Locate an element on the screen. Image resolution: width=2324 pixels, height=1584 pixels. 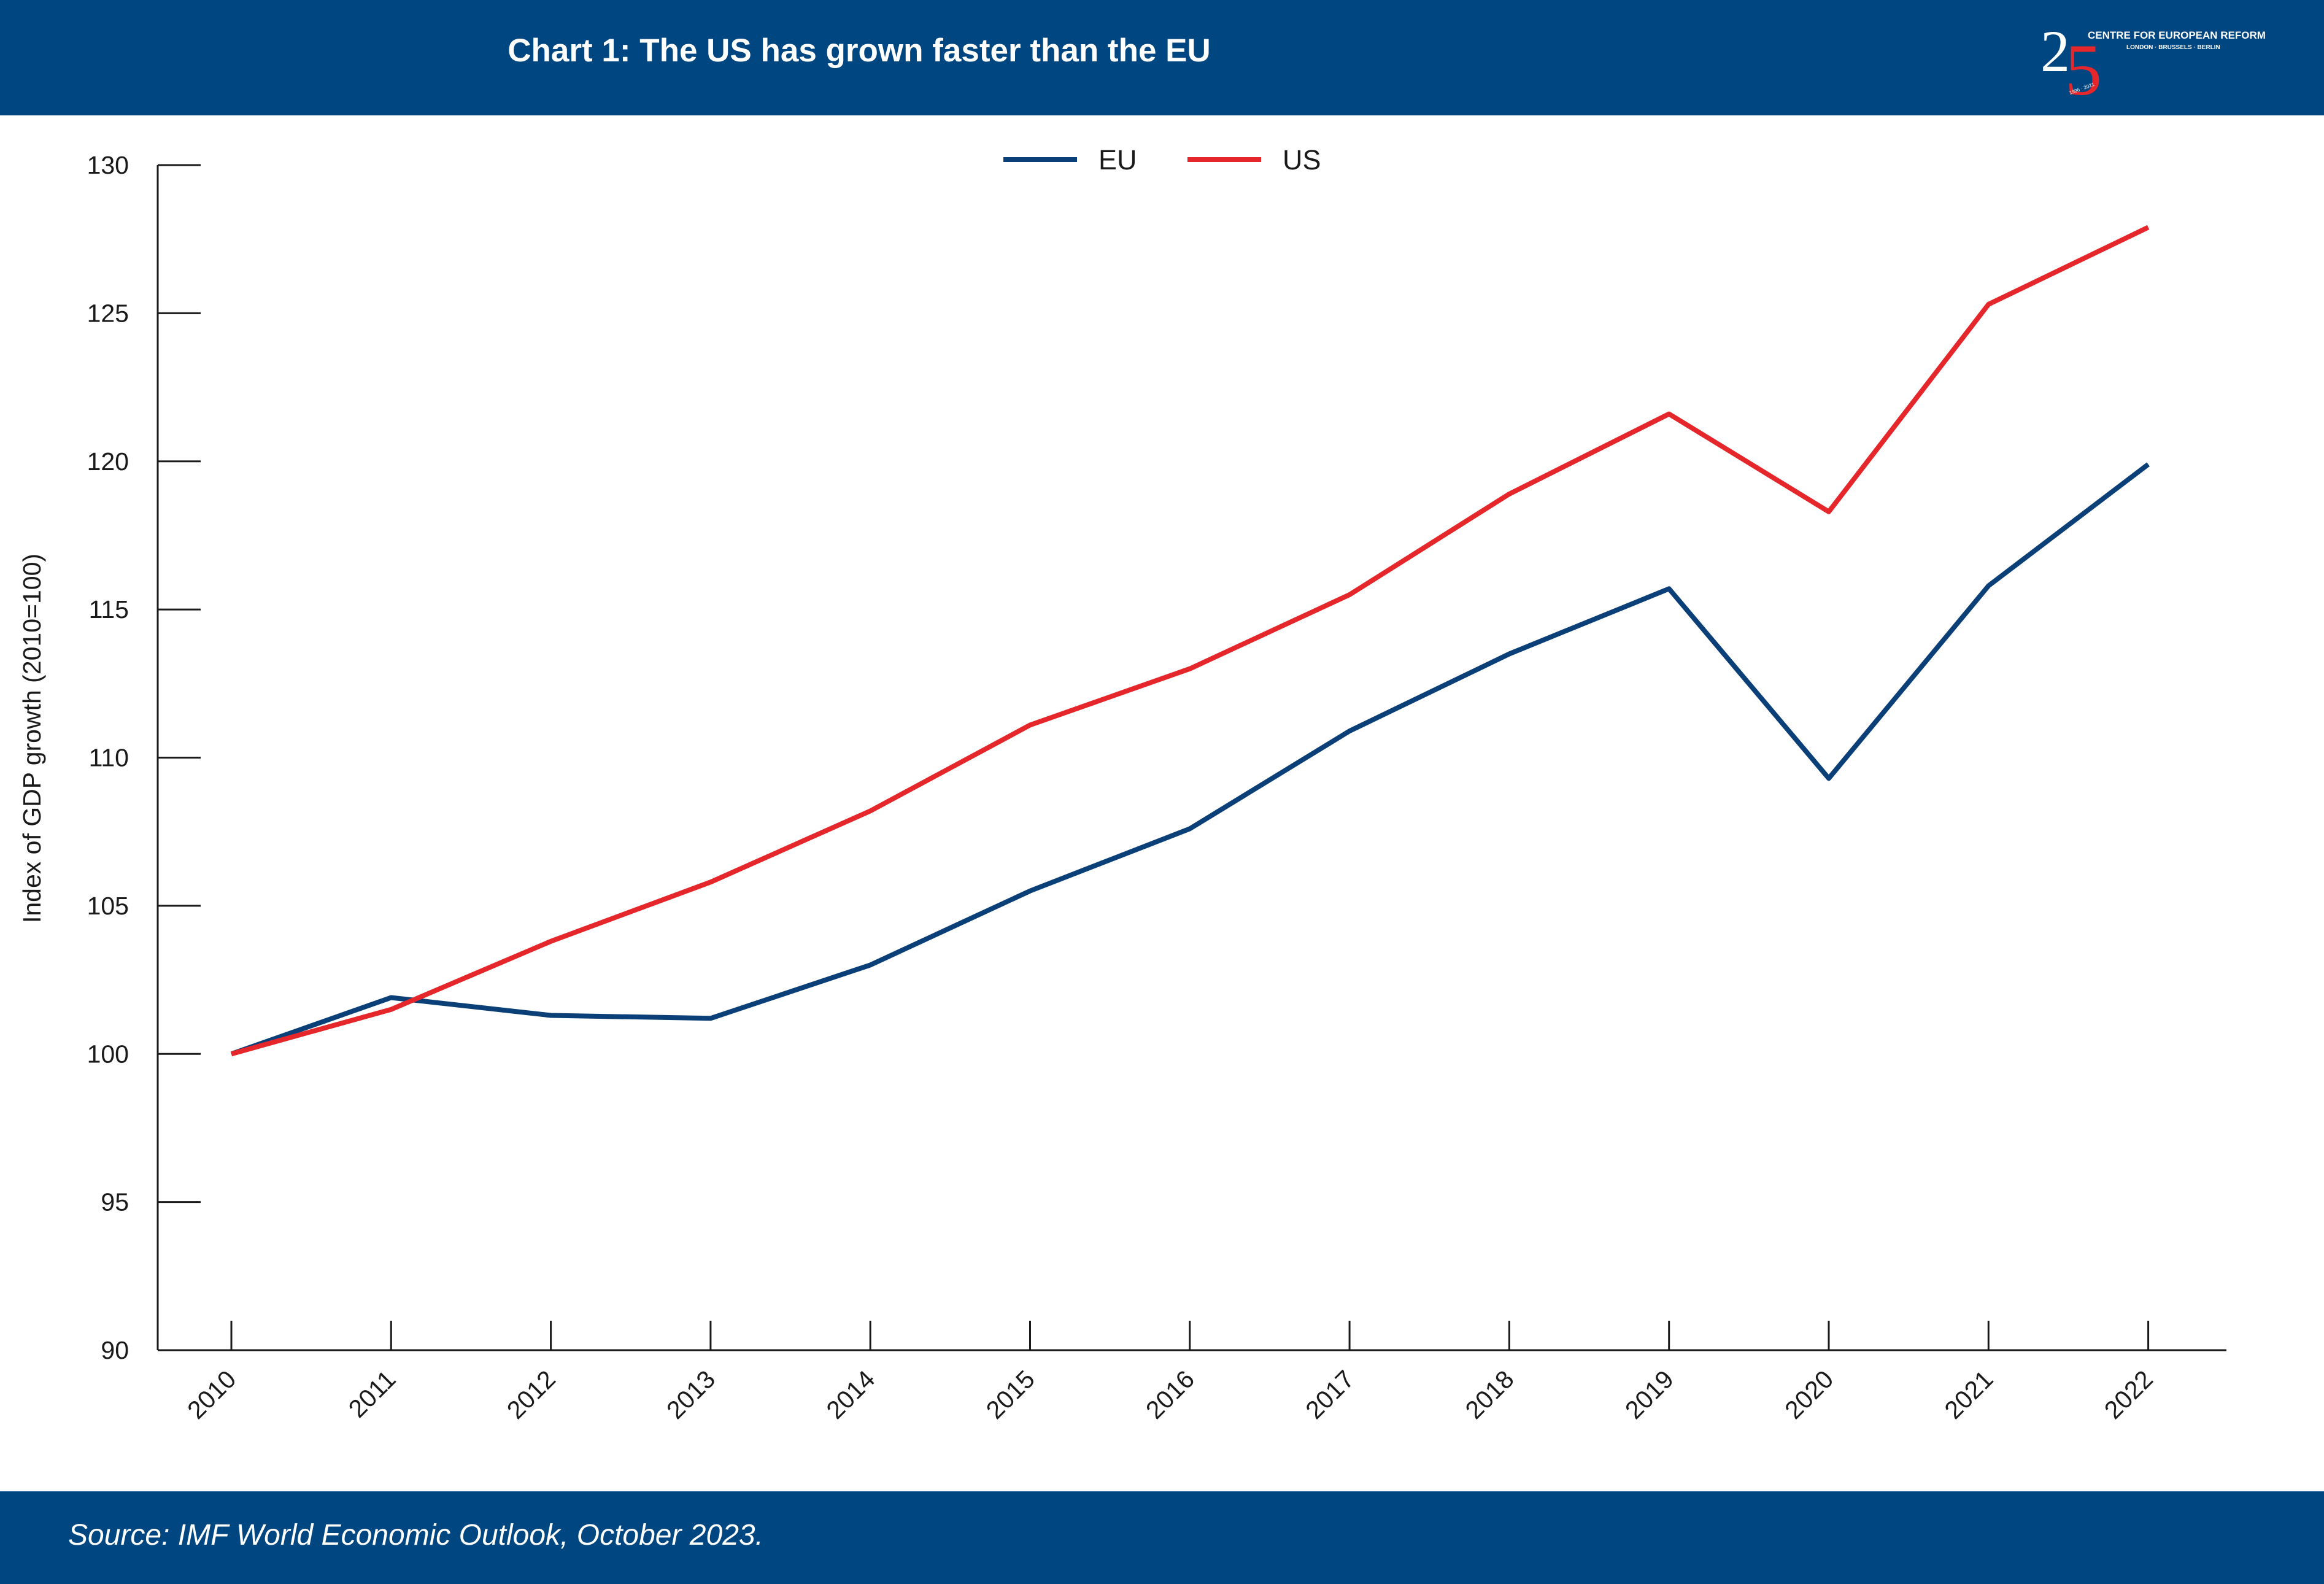
y-tick-label: 105 is located at coordinates (108, 906).